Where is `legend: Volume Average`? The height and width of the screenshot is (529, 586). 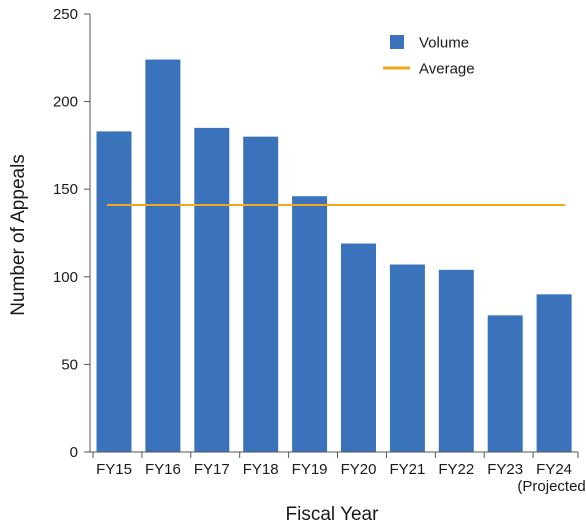 legend: Volume Average is located at coordinates (429, 56).